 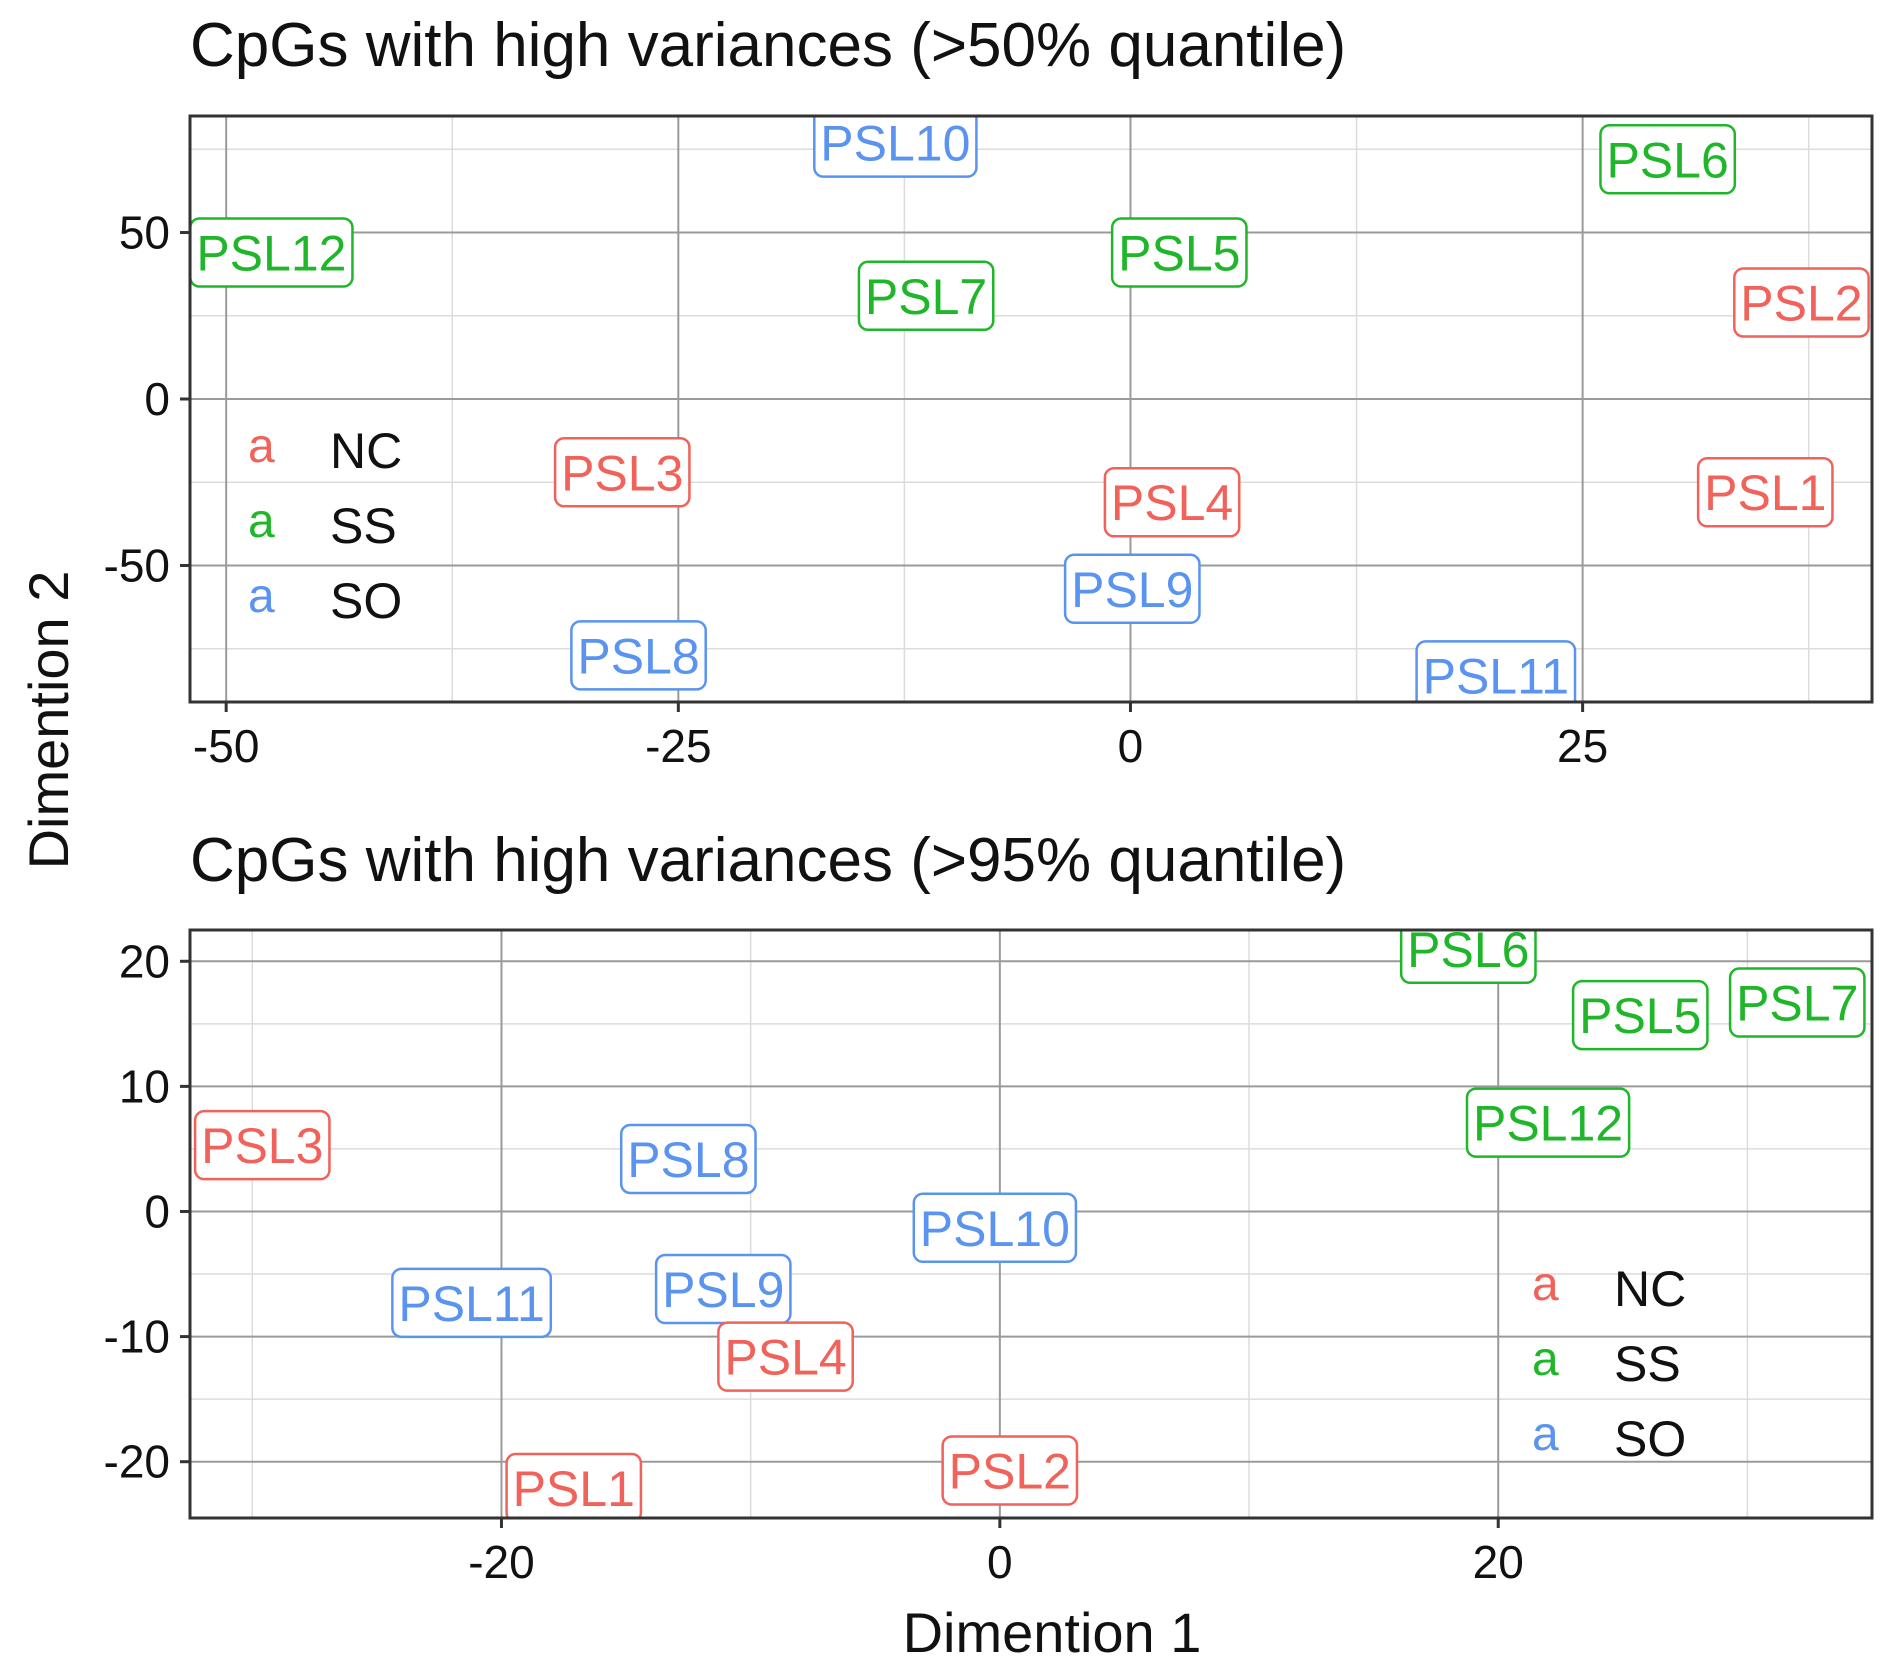 What do you see at coordinates (1582, 746) in the screenshot?
I see `x-tick-label: 25` at bounding box center [1582, 746].